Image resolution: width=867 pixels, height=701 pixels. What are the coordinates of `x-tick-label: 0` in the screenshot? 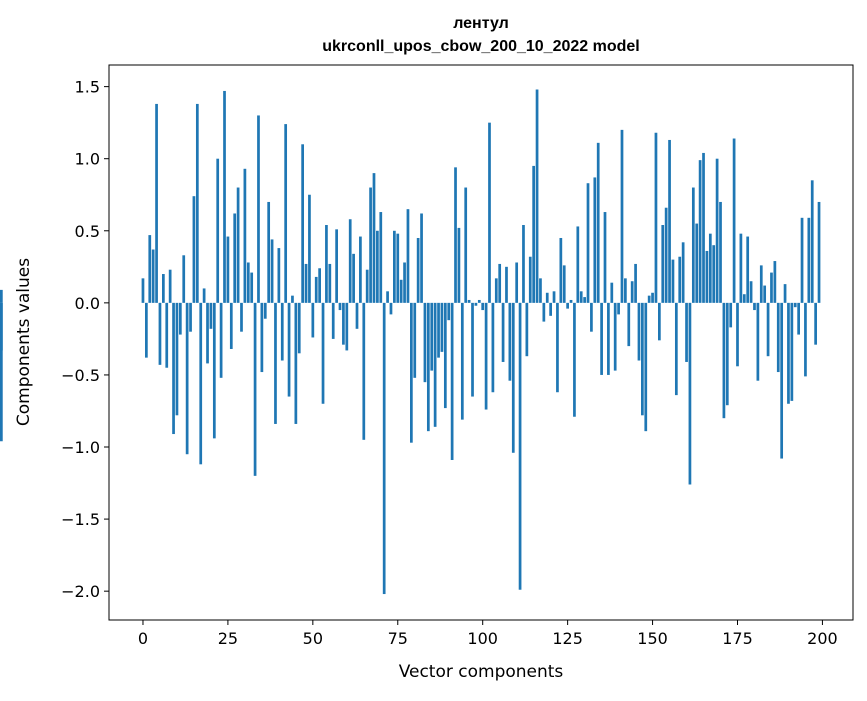 It's located at (143, 638).